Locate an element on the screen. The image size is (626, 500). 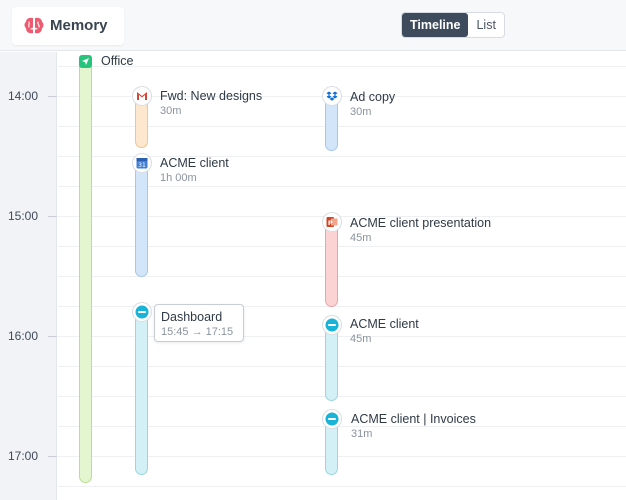
event-title: Fwd: New designs is located at coordinates (211, 96).